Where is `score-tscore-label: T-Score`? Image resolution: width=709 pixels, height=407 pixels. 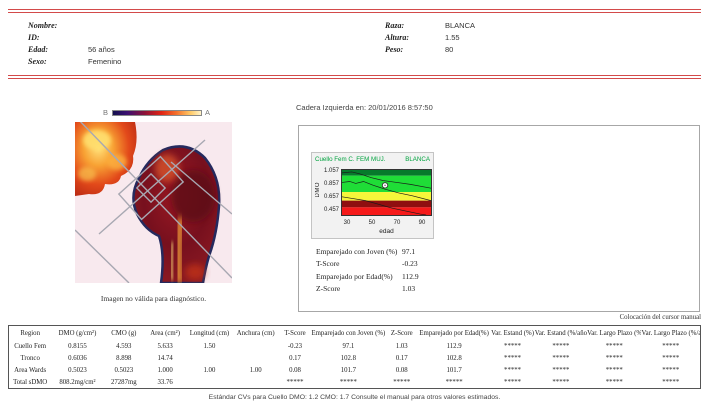 score-tscore-label: T-Score is located at coordinates (328, 264).